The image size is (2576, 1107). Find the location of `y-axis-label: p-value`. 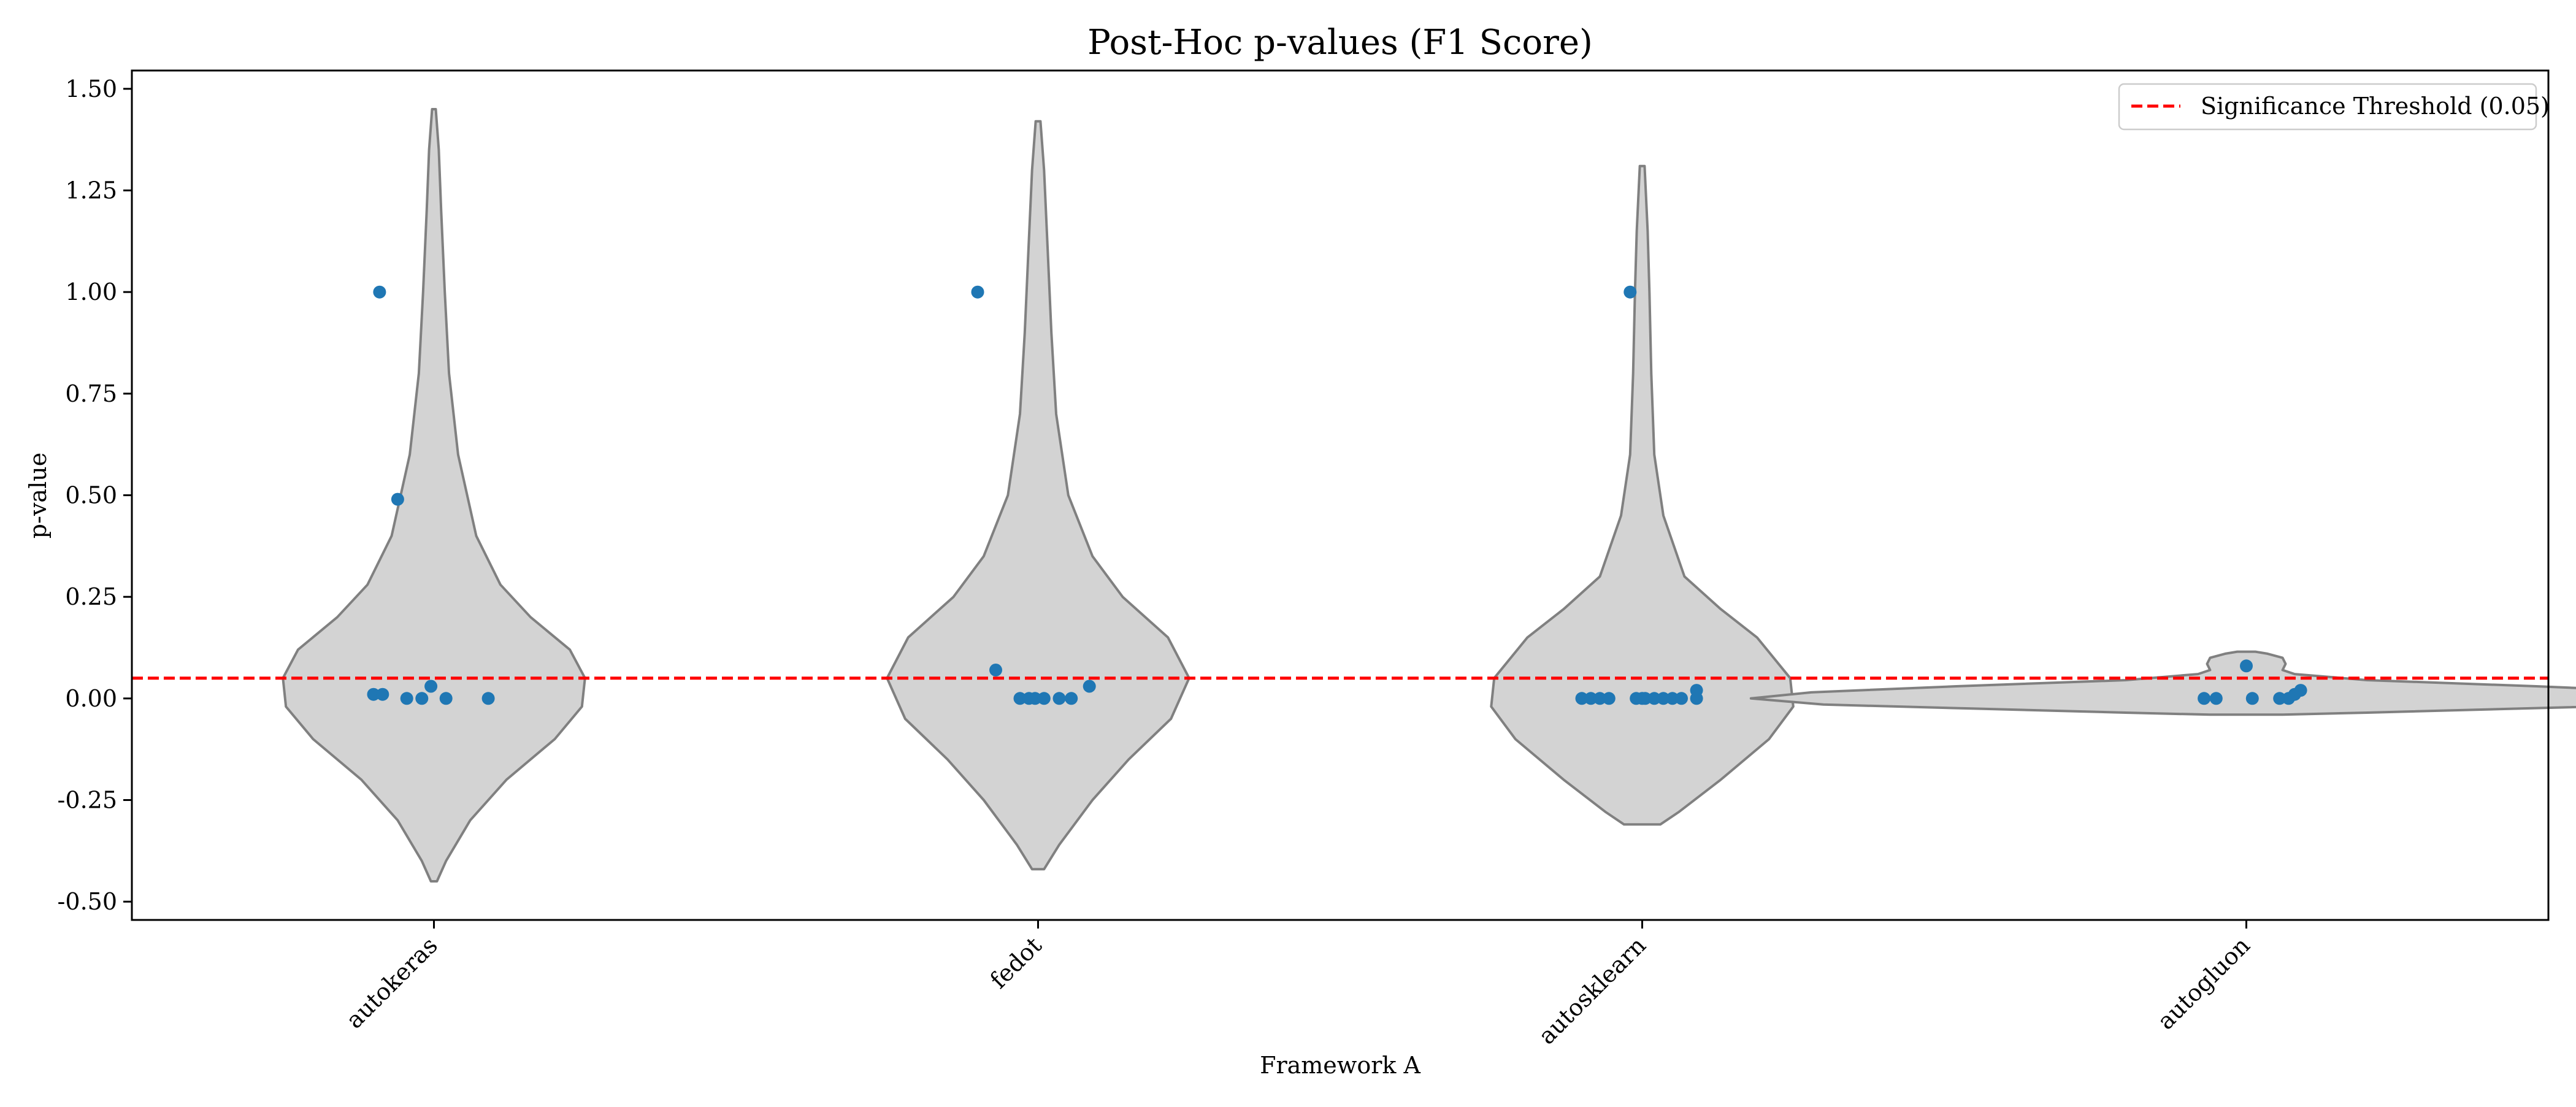

y-axis-label: p-value is located at coordinates (38, 495).